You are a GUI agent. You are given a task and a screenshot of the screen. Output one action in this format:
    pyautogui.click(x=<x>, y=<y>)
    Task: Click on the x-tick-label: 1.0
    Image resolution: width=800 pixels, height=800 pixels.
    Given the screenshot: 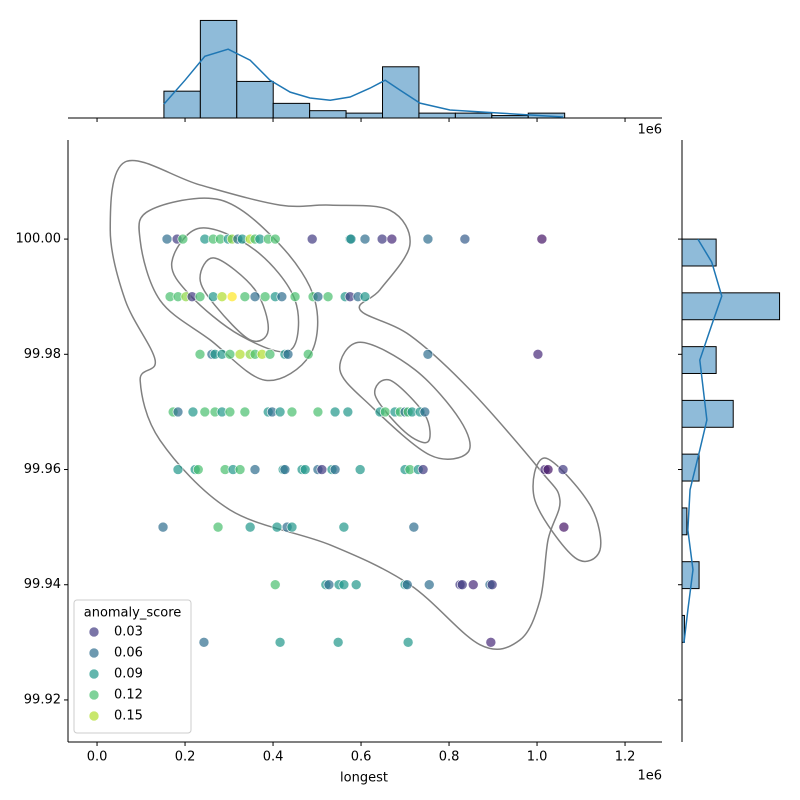 What is the action you would take?
    pyautogui.click(x=537, y=757)
    